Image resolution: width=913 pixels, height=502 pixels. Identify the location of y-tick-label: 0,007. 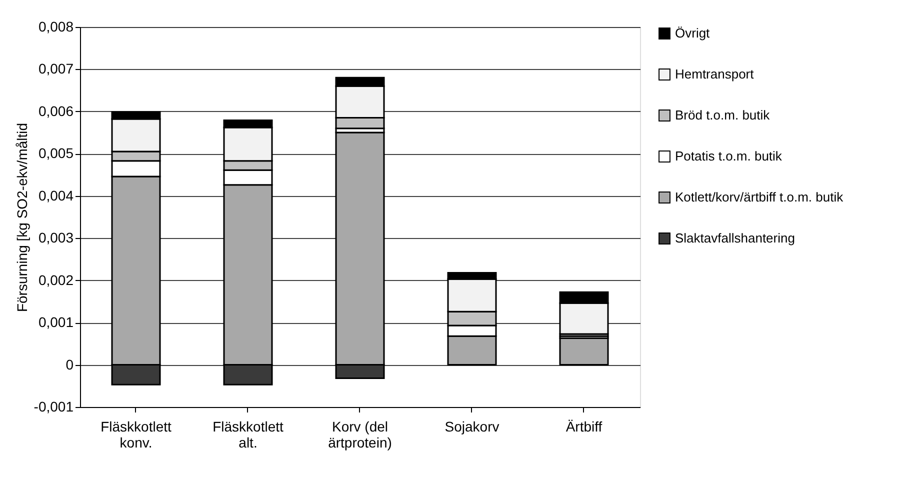
(56, 68).